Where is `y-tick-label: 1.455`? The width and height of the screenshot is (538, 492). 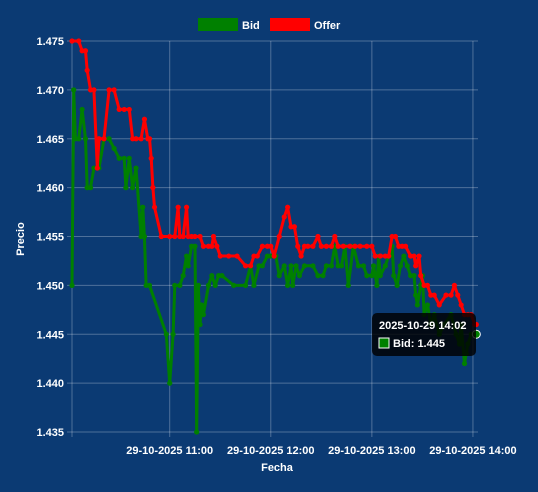 y-tick-label: 1.455 is located at coordinates (50, 238).